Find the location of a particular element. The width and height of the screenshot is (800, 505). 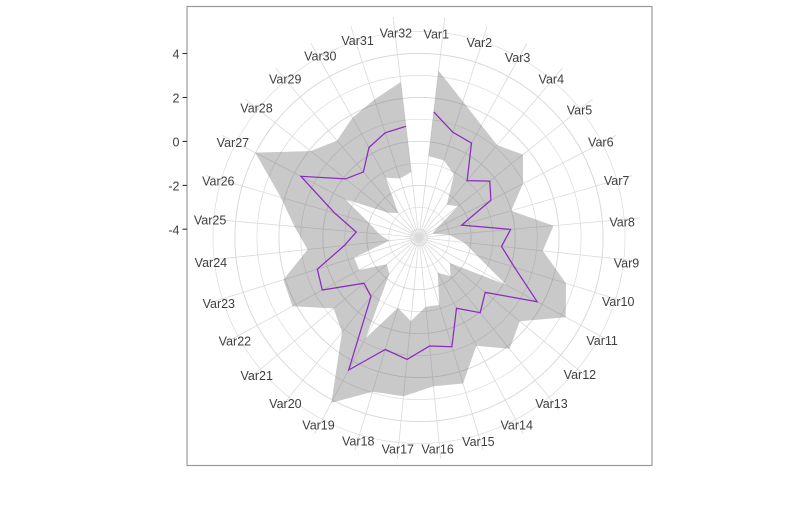

svg-text: Var9 is located at coordinates (627, 263).